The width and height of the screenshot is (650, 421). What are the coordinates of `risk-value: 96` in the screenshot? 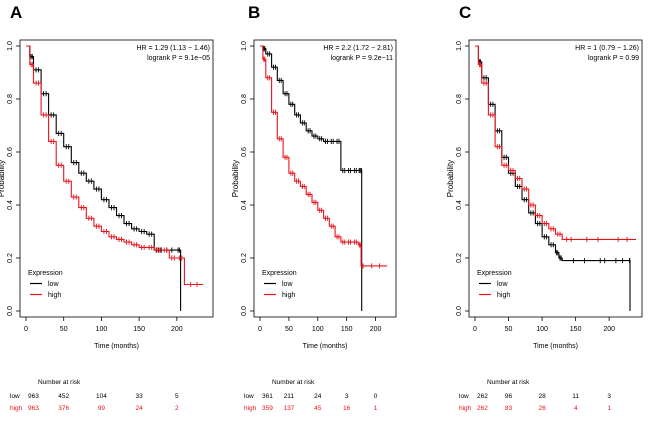 It's located at (509, 396).